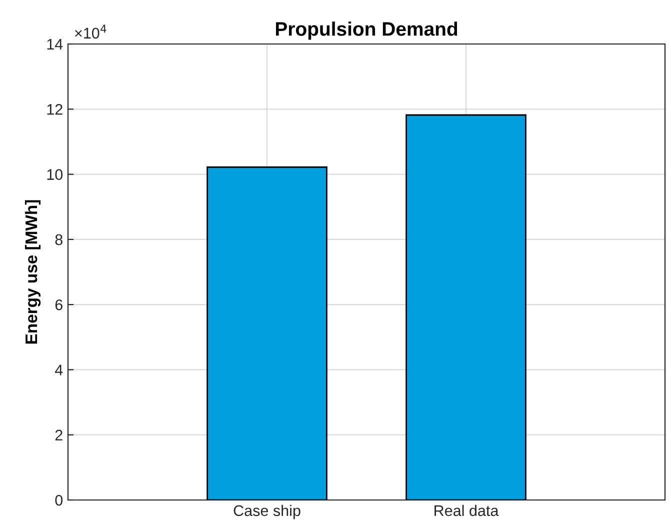  Describe the element at coordinates (59, 500) in the screenshot. I see `y-tick-label: 0` at that location.